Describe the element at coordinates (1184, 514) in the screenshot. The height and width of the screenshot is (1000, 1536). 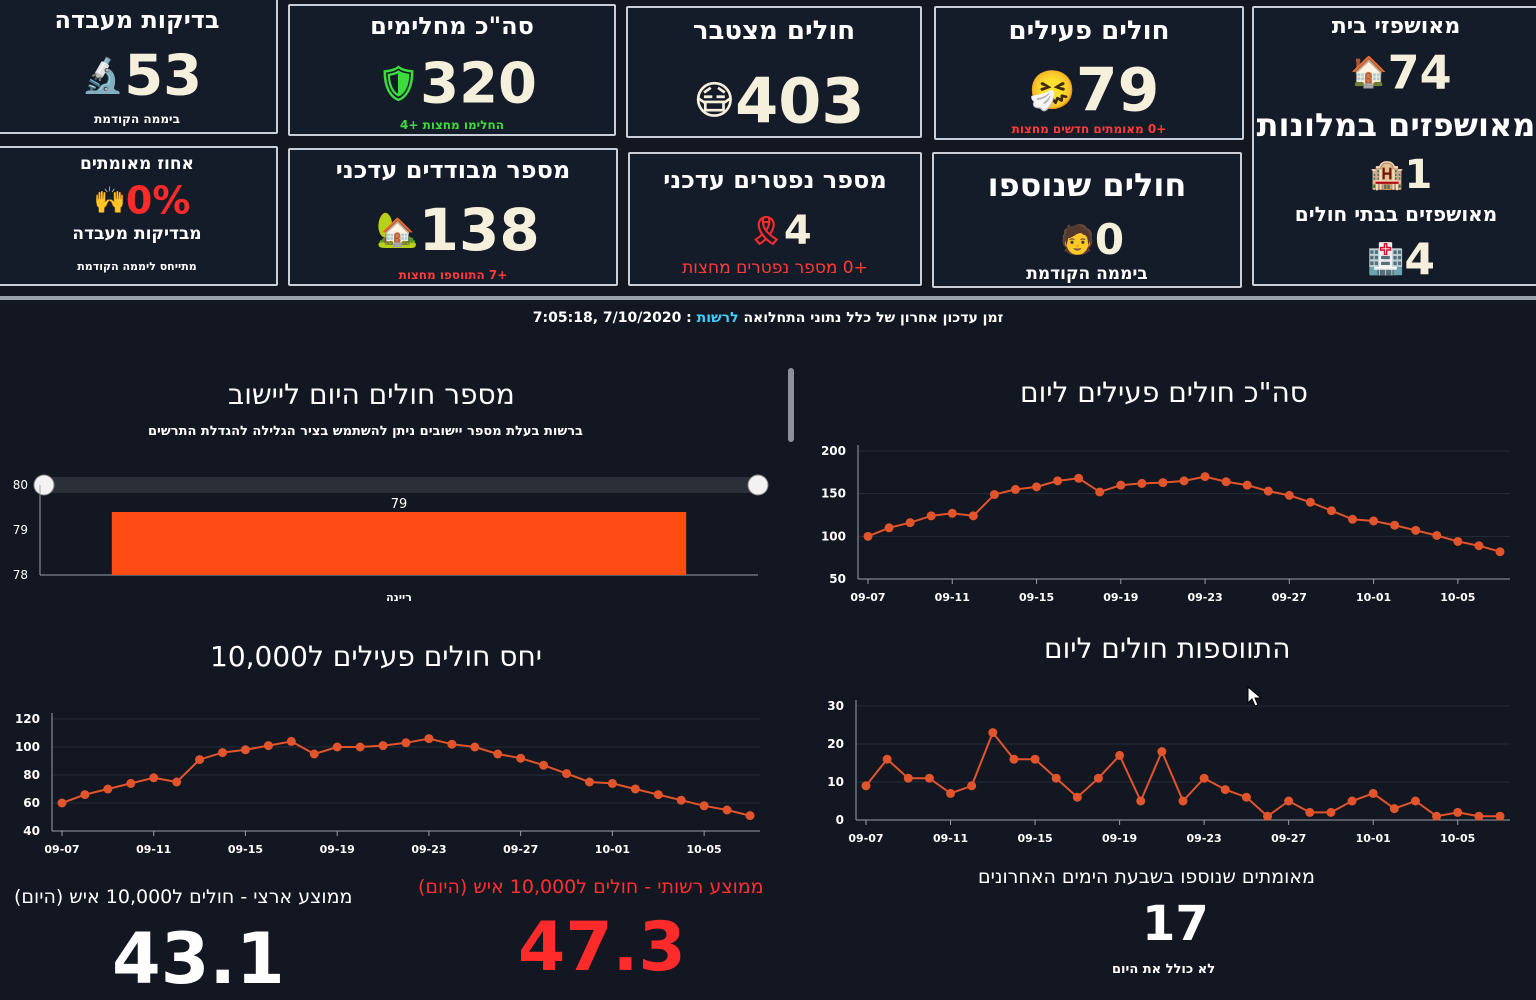
I see `series-line` at that location.